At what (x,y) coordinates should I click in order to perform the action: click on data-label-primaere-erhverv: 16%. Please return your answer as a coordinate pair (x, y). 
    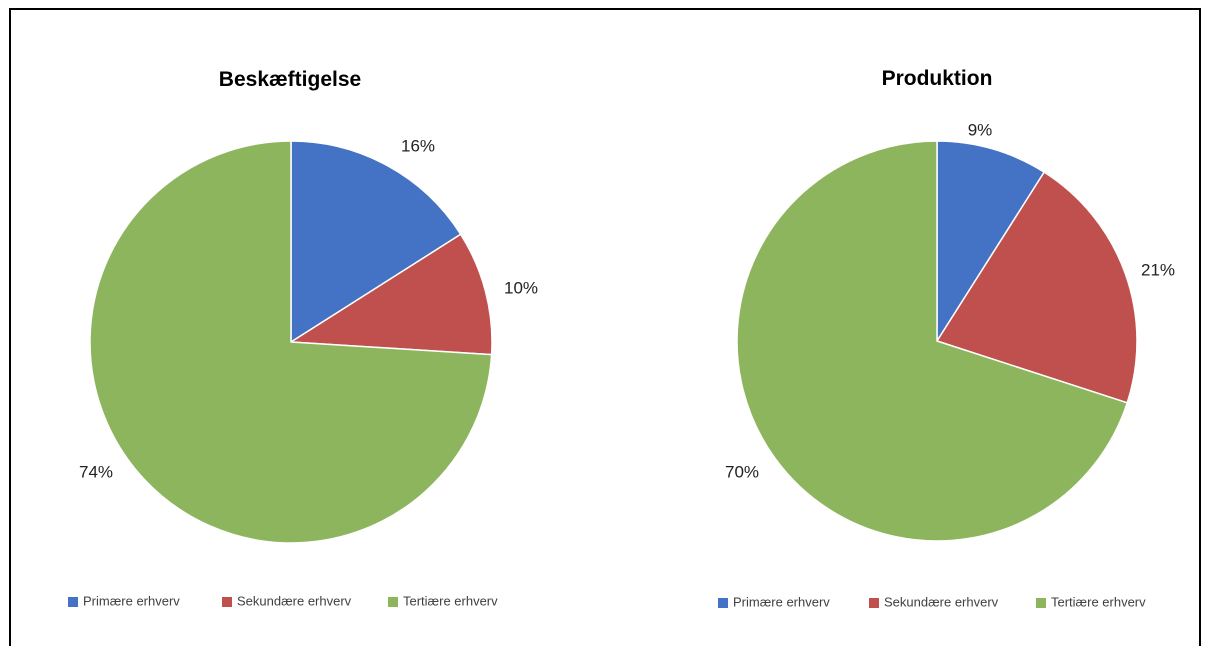
    Looking at the image, I should click on (418, 145).